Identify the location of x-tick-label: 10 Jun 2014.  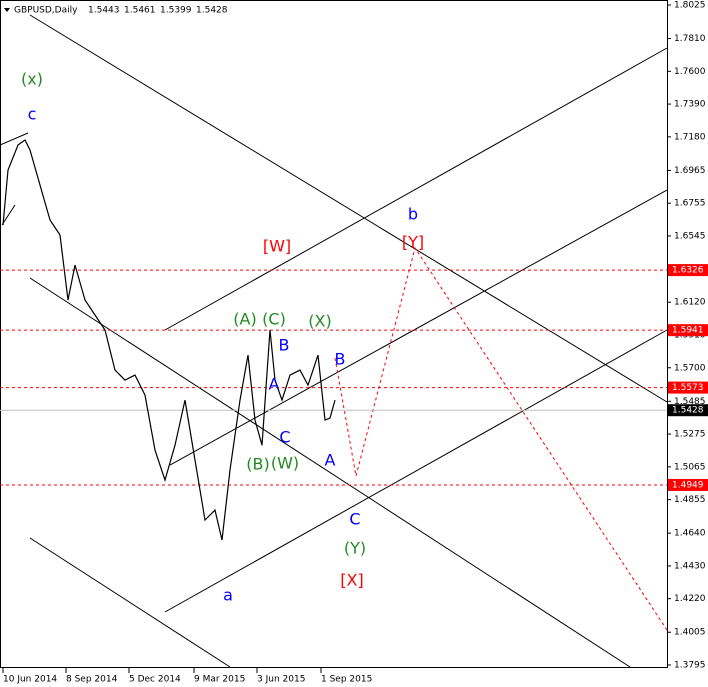
(30, 680).